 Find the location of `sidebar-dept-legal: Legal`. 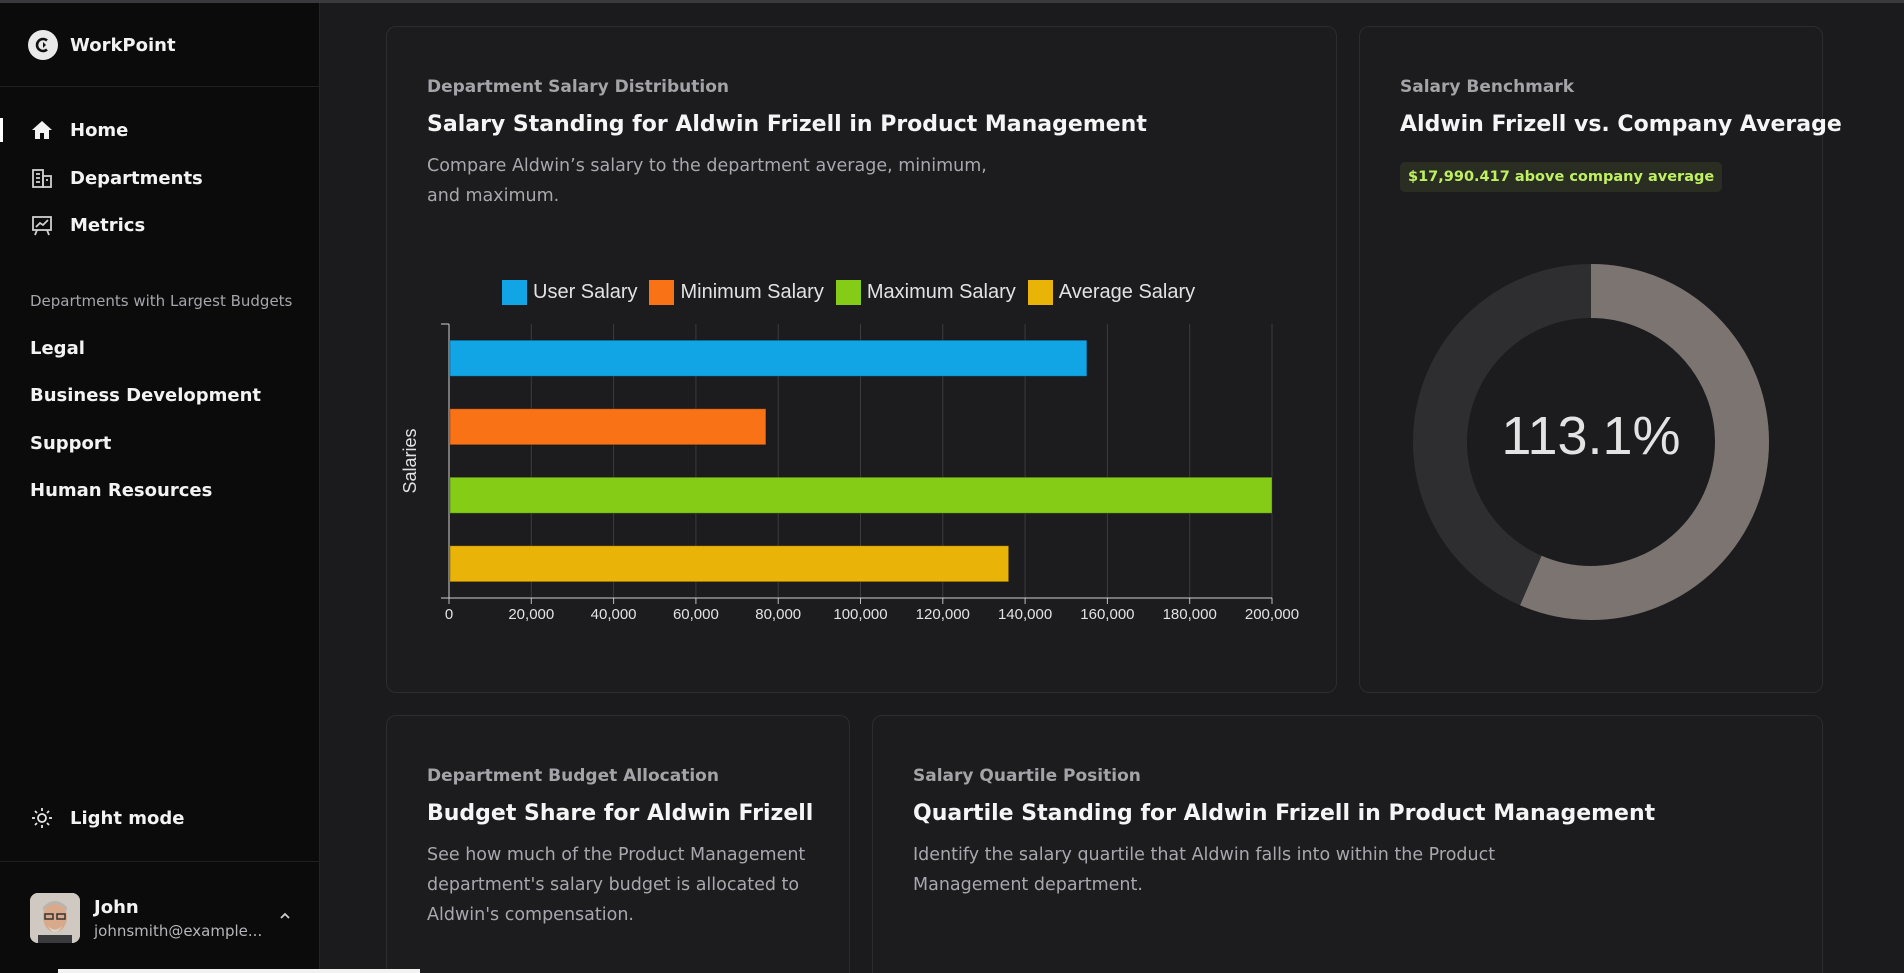

sidebar-dept-legal: Legal is located at coordinates (57, 348).